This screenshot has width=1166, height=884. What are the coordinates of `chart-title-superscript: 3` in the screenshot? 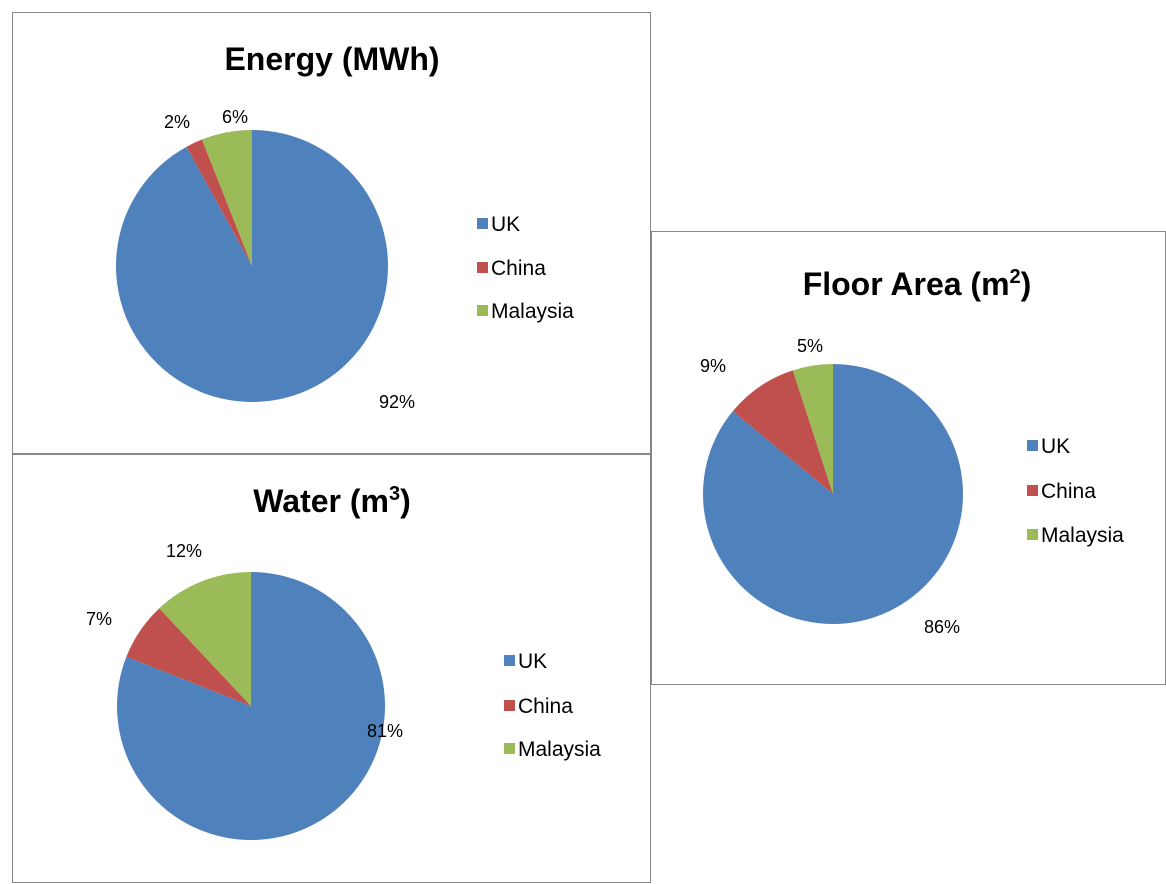 It's located at (394, 494).